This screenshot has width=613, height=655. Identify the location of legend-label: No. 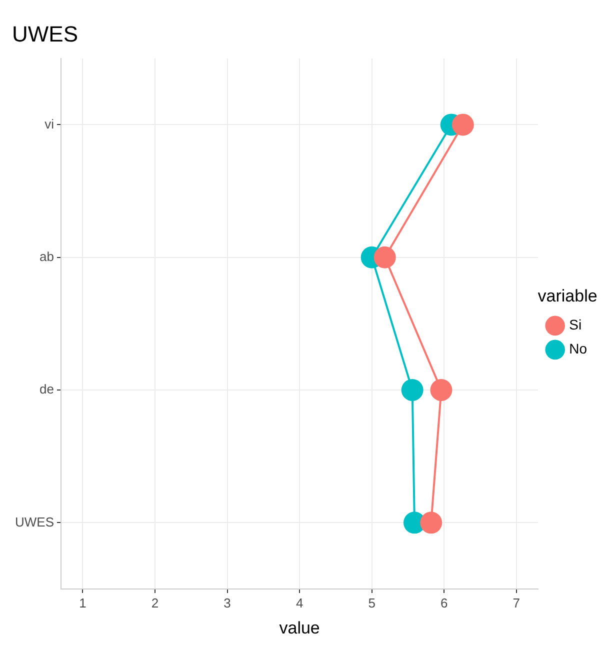
(578, 348).